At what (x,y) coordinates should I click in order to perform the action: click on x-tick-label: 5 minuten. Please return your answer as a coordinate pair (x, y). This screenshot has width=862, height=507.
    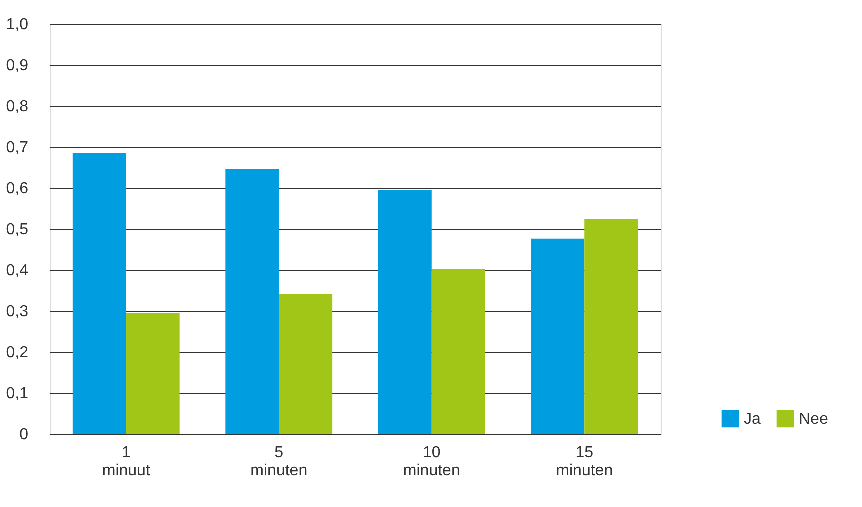
    Looking at the image, I should click on (279, 462).